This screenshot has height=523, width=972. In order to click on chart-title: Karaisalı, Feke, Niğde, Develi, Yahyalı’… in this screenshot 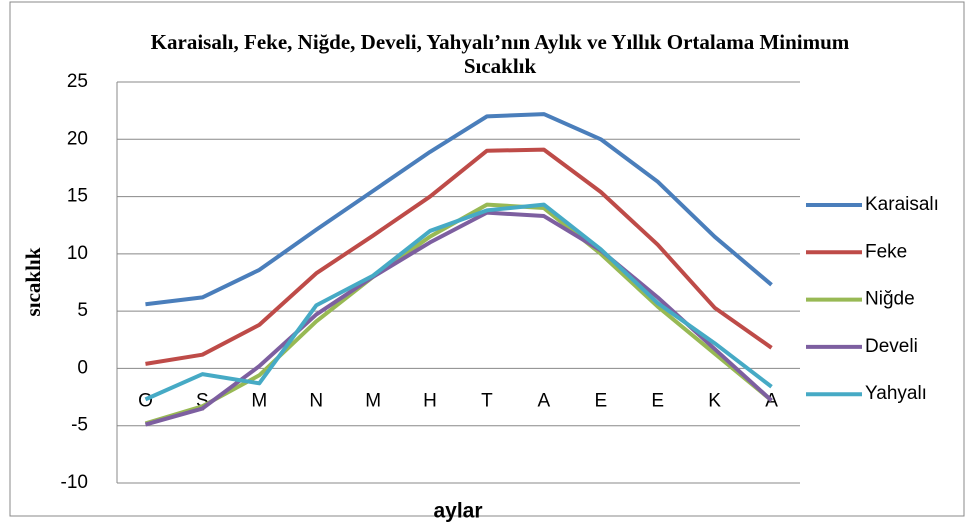, I will do `click(500, 54)`.